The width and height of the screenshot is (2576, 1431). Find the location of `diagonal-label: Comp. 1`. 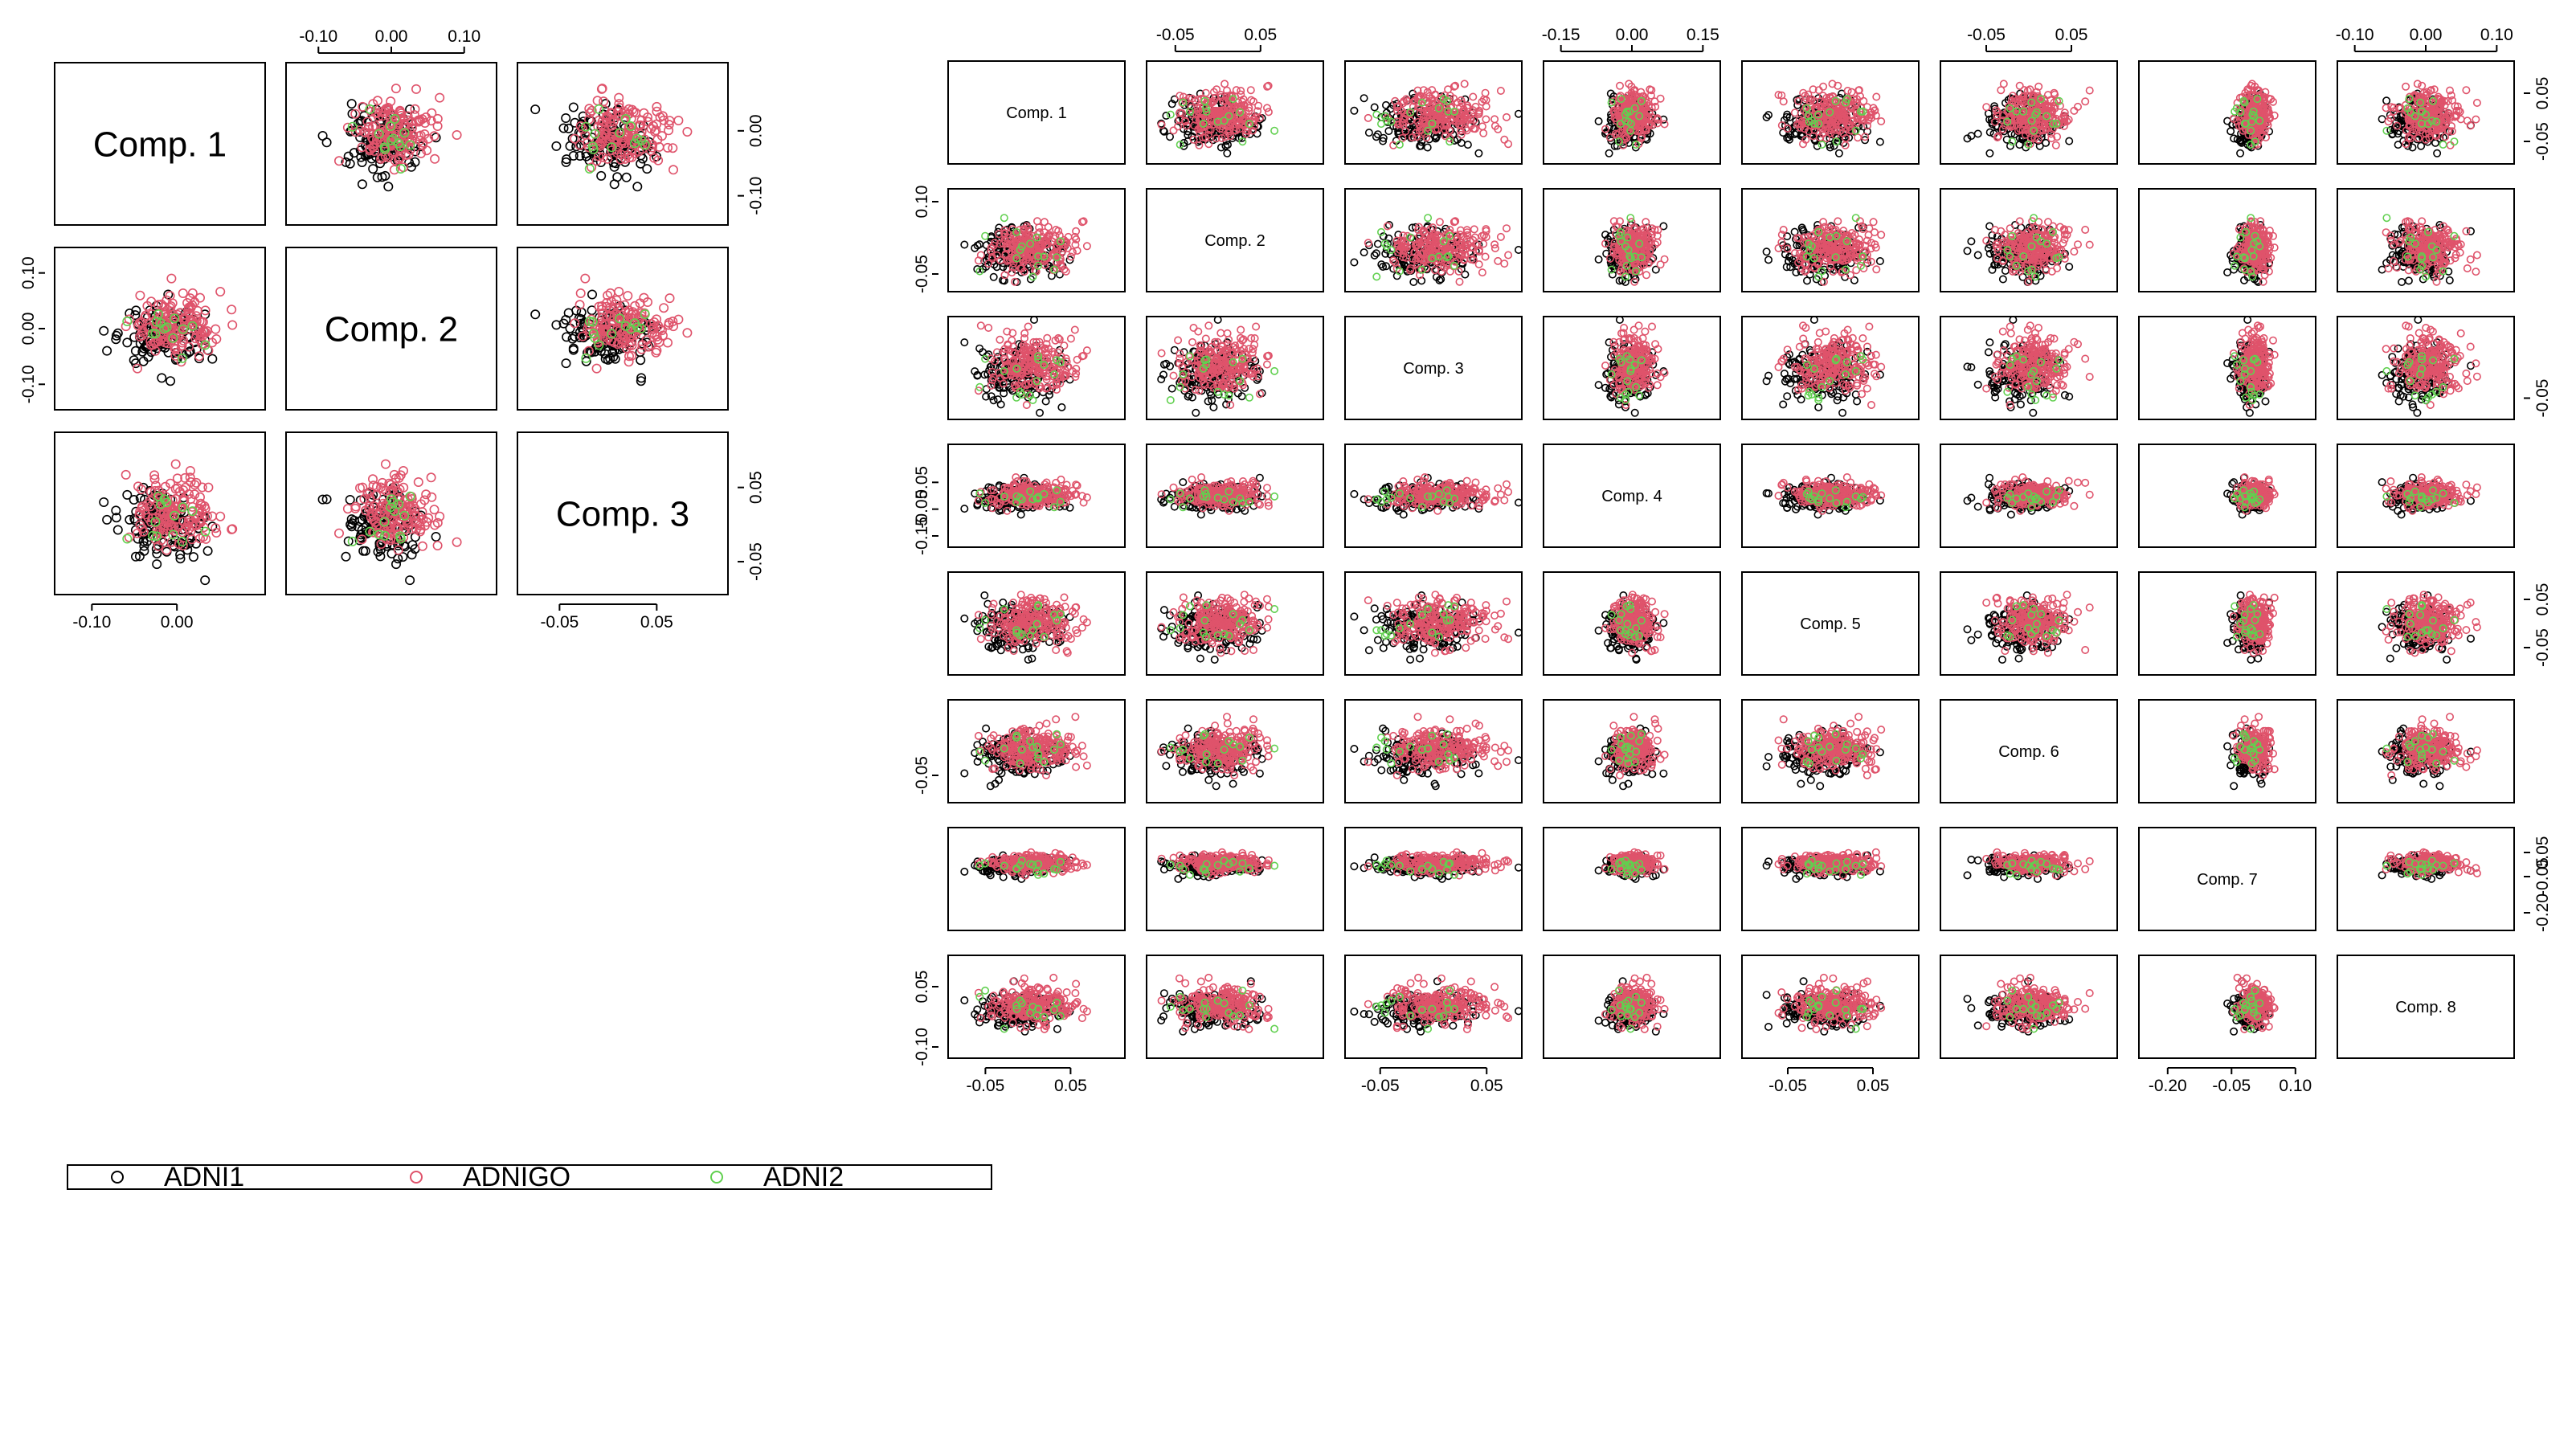

diagonal-label: Comp. 1 is located at coordinates (1036, 113).